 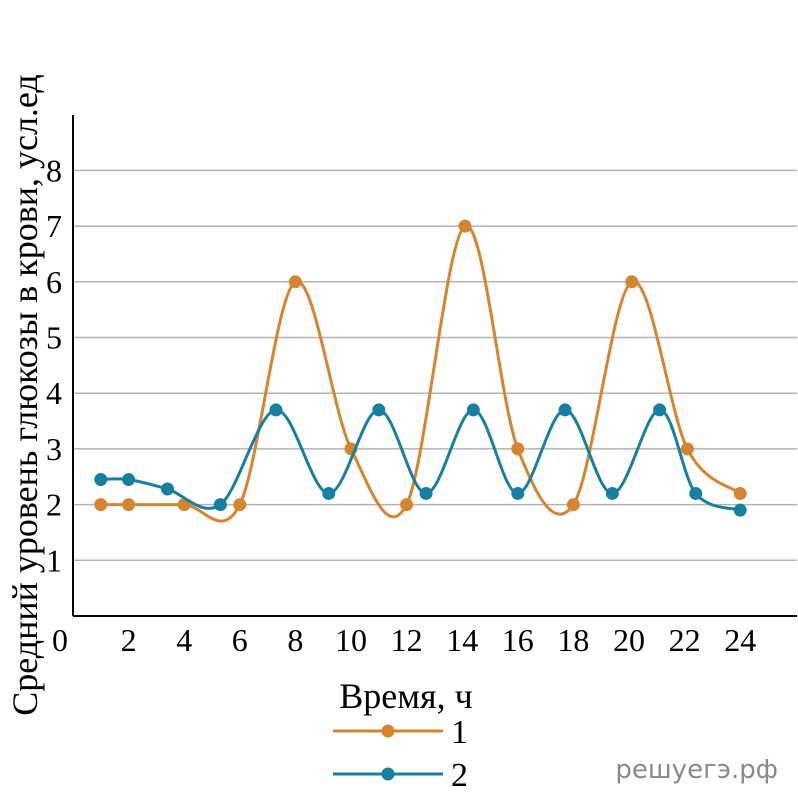 I want to click on y-axis-title: Средний уровень глюкозы в крови, усл.ед, so click(x=25, y=394).